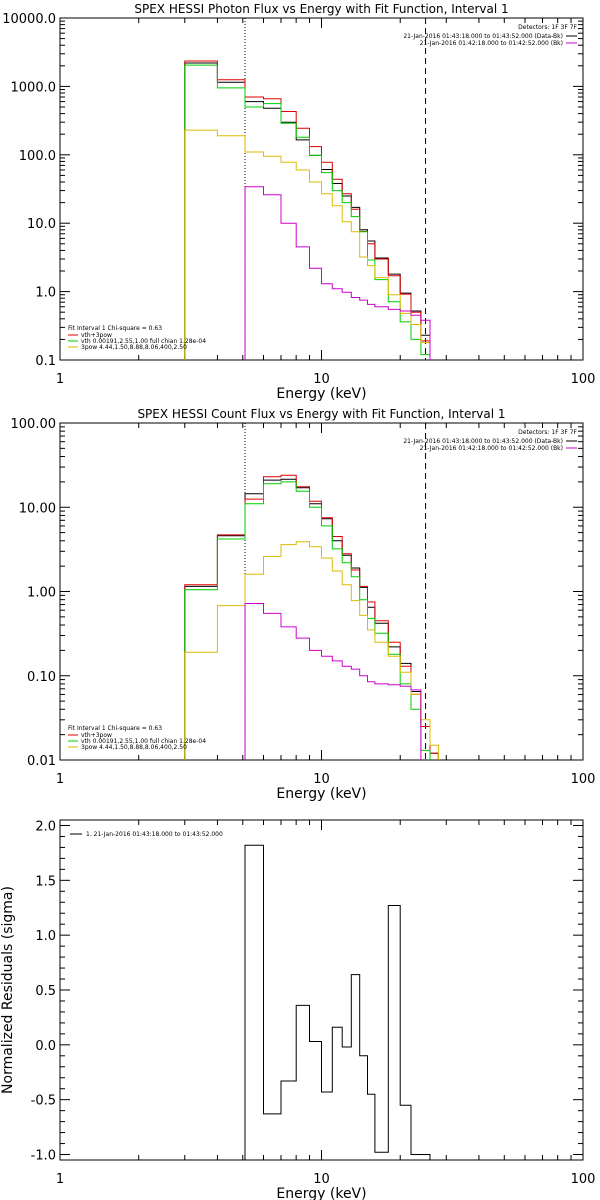  What do you see at coordinates (34, 424) in the screenshot?
I see `y-tick-label: 100.00` at bounding box center [34, 424].